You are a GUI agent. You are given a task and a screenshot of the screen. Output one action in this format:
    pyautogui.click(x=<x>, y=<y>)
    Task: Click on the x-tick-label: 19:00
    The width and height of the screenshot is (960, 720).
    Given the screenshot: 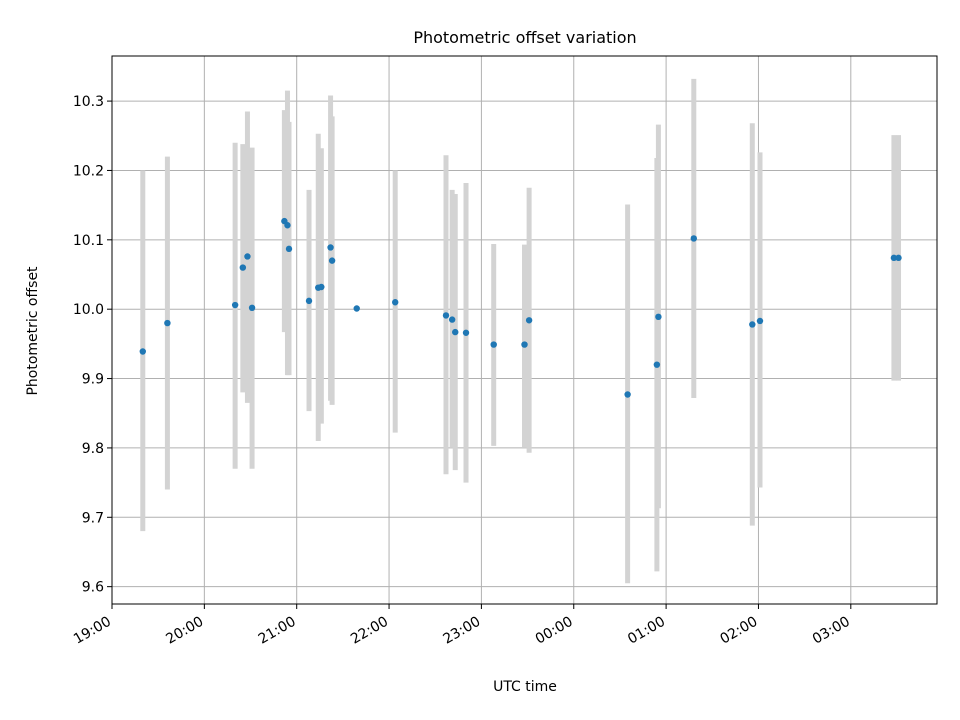 What is the action you would take?
    pyautogui.click(x=92, y=631)
    